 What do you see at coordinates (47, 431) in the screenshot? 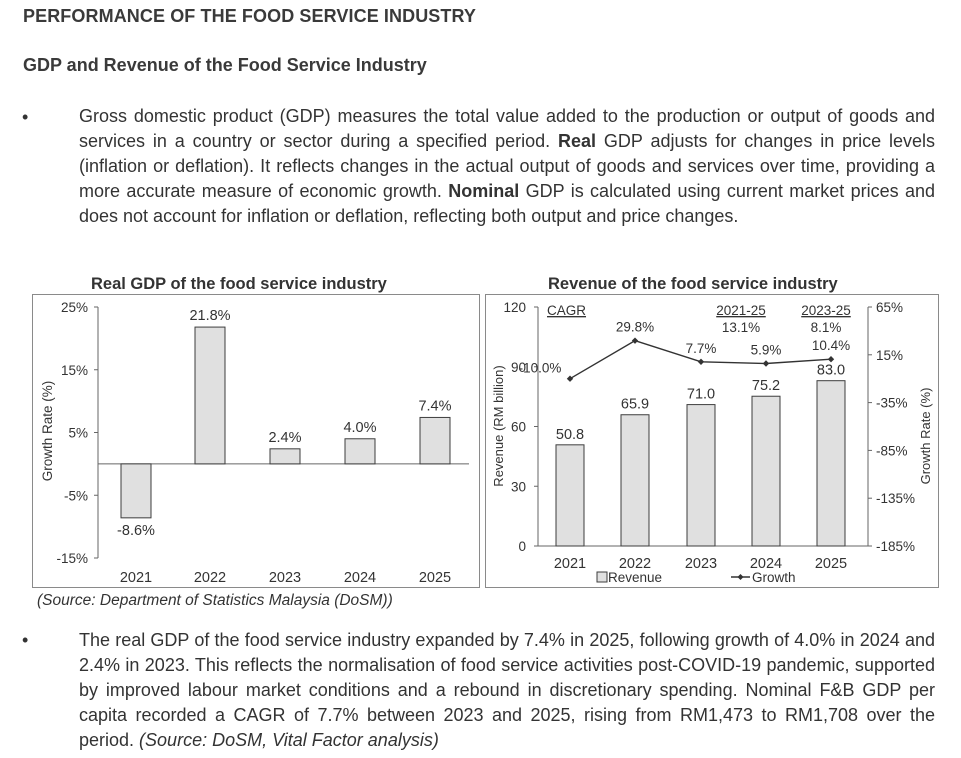
I see `gdp-y-axis-title: Growth Rate (%)` at bounding box center [47, 431].